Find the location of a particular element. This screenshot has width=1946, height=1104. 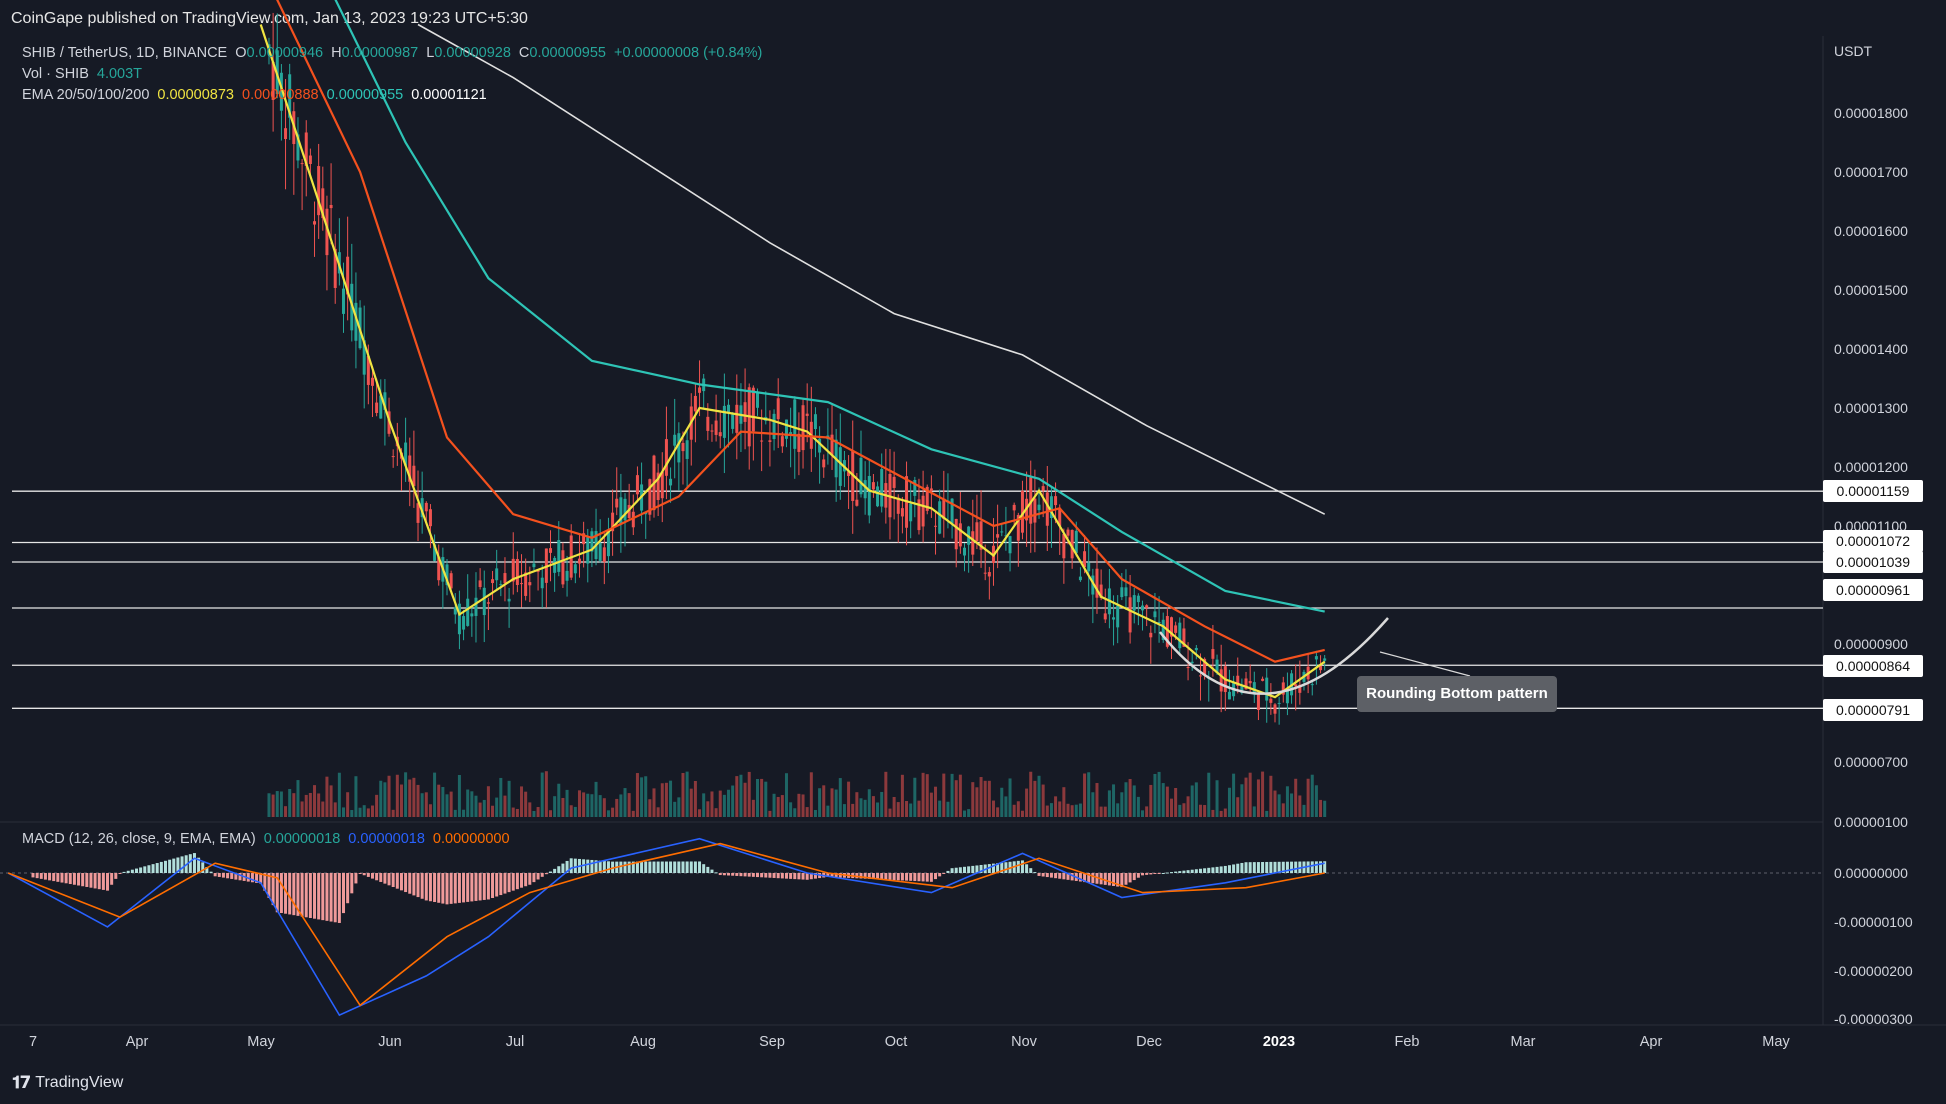

level-badge: 0.00000864 is located at coordinates (1873, 666).